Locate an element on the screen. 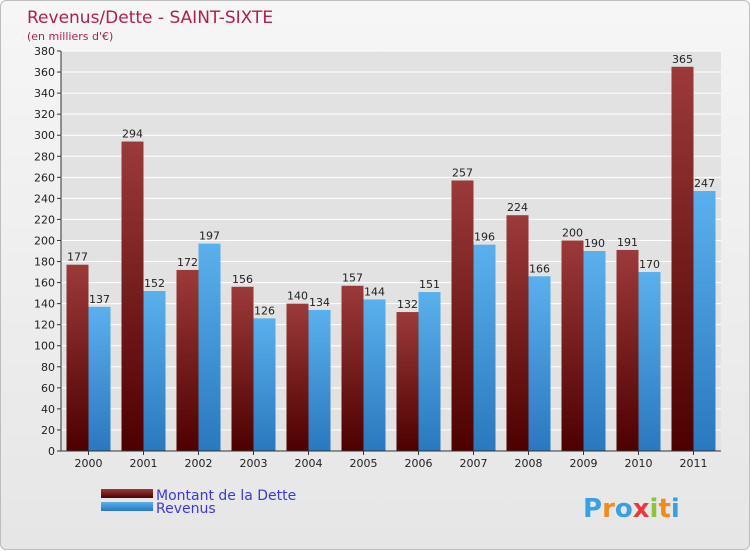 This screenshot has height=551, width=750. data-label: 294 is located at coordinates (132, 134).